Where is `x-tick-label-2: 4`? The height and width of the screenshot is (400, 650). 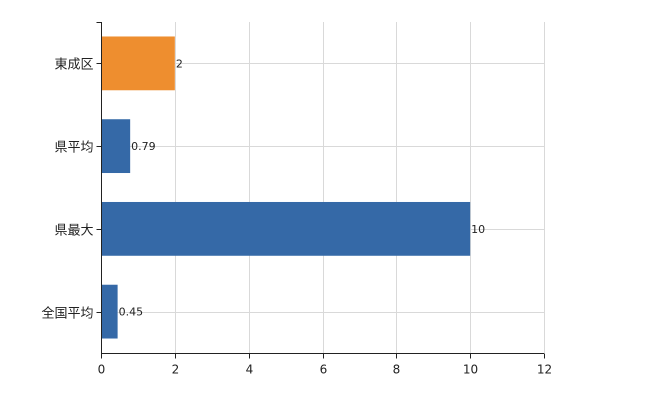
x-tick-label-2: 4 is located at coordinates (250, 370).